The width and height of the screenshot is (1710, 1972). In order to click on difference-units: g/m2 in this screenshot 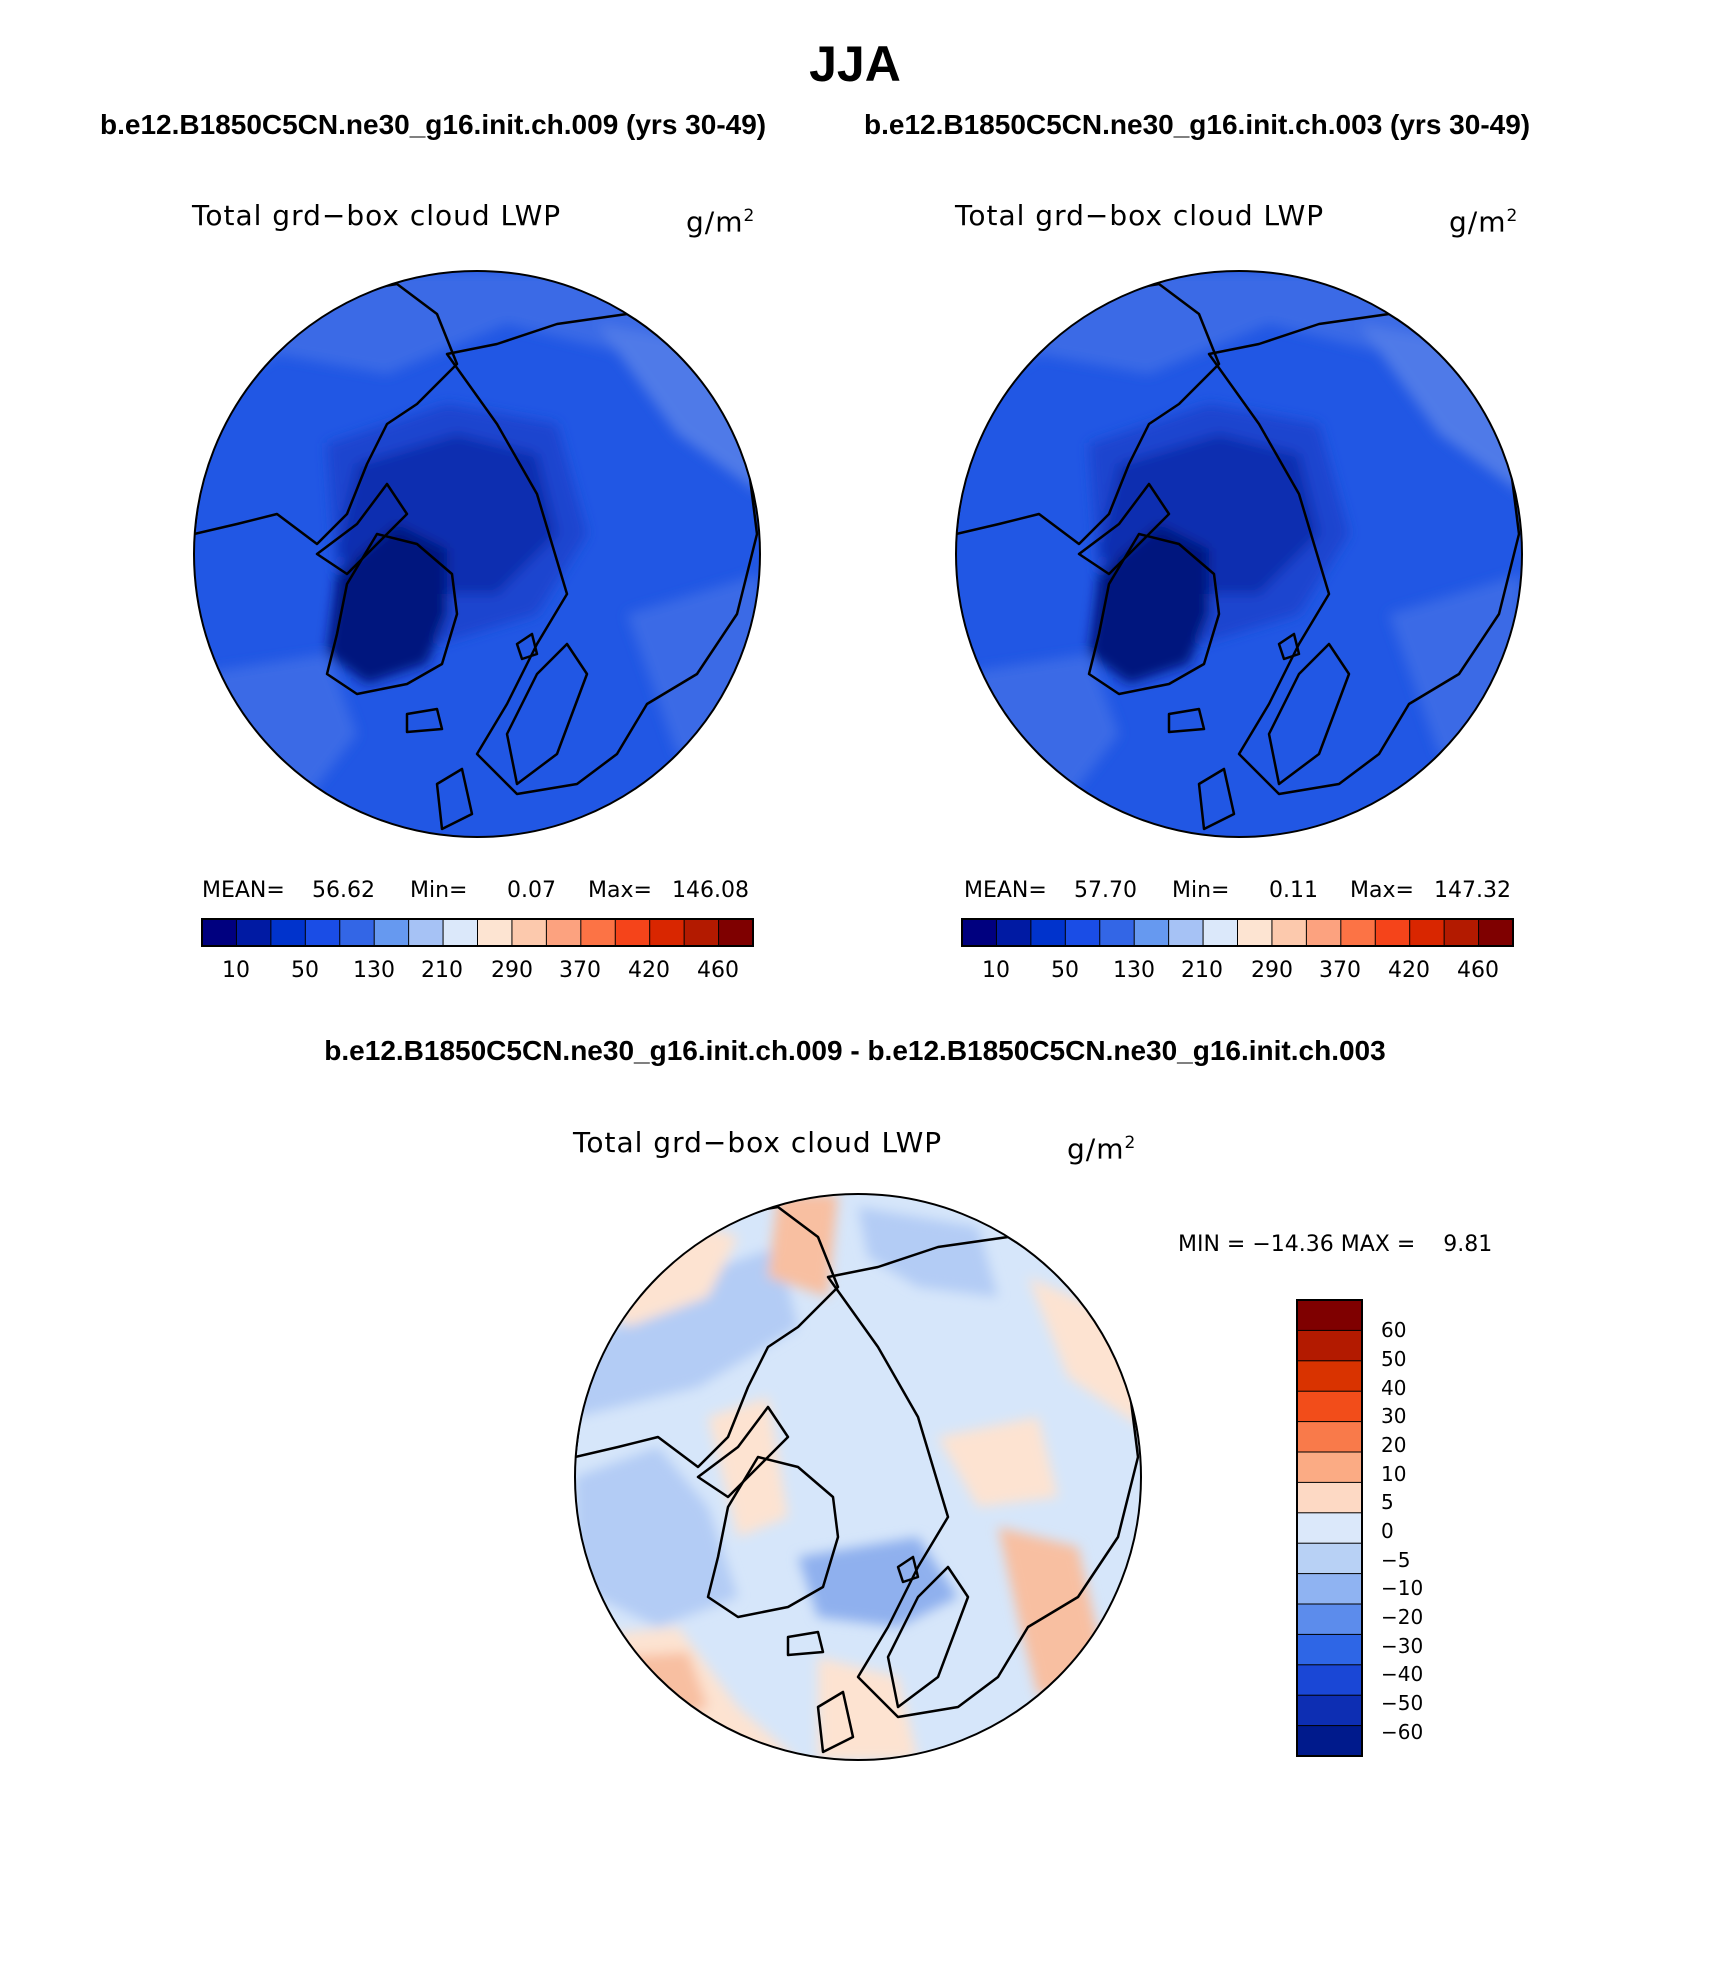, I will do `click(1102, 1149)`.